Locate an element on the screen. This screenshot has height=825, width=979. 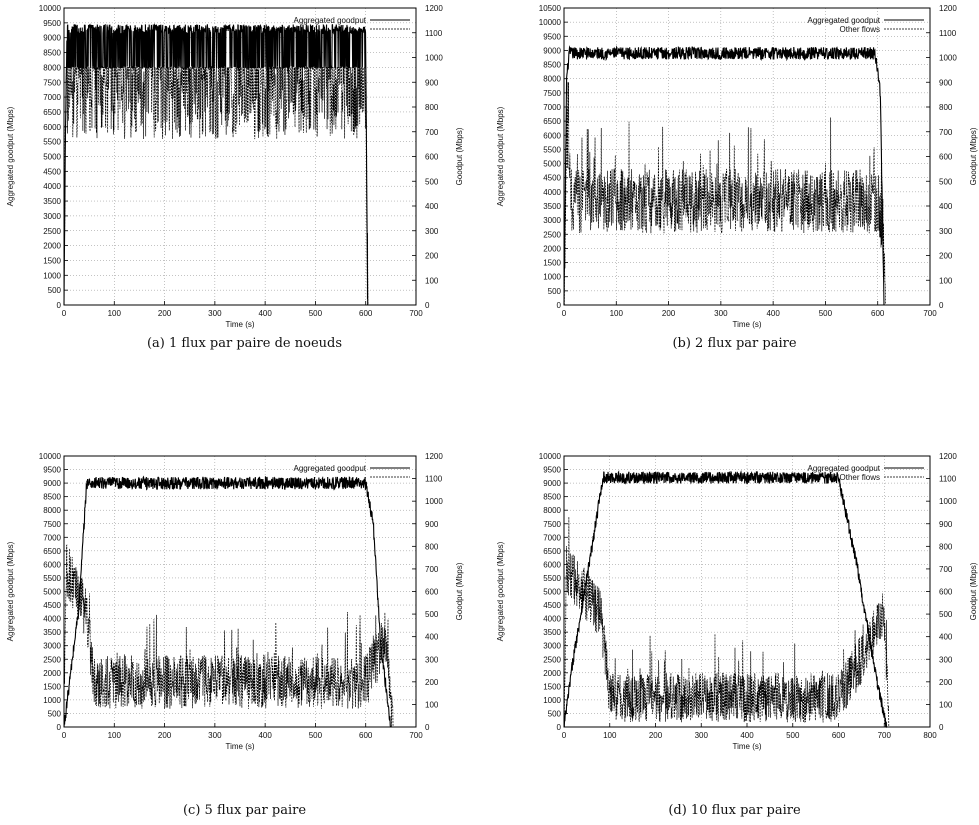
legend-label: Other flows is located at coordinates (860, 29).